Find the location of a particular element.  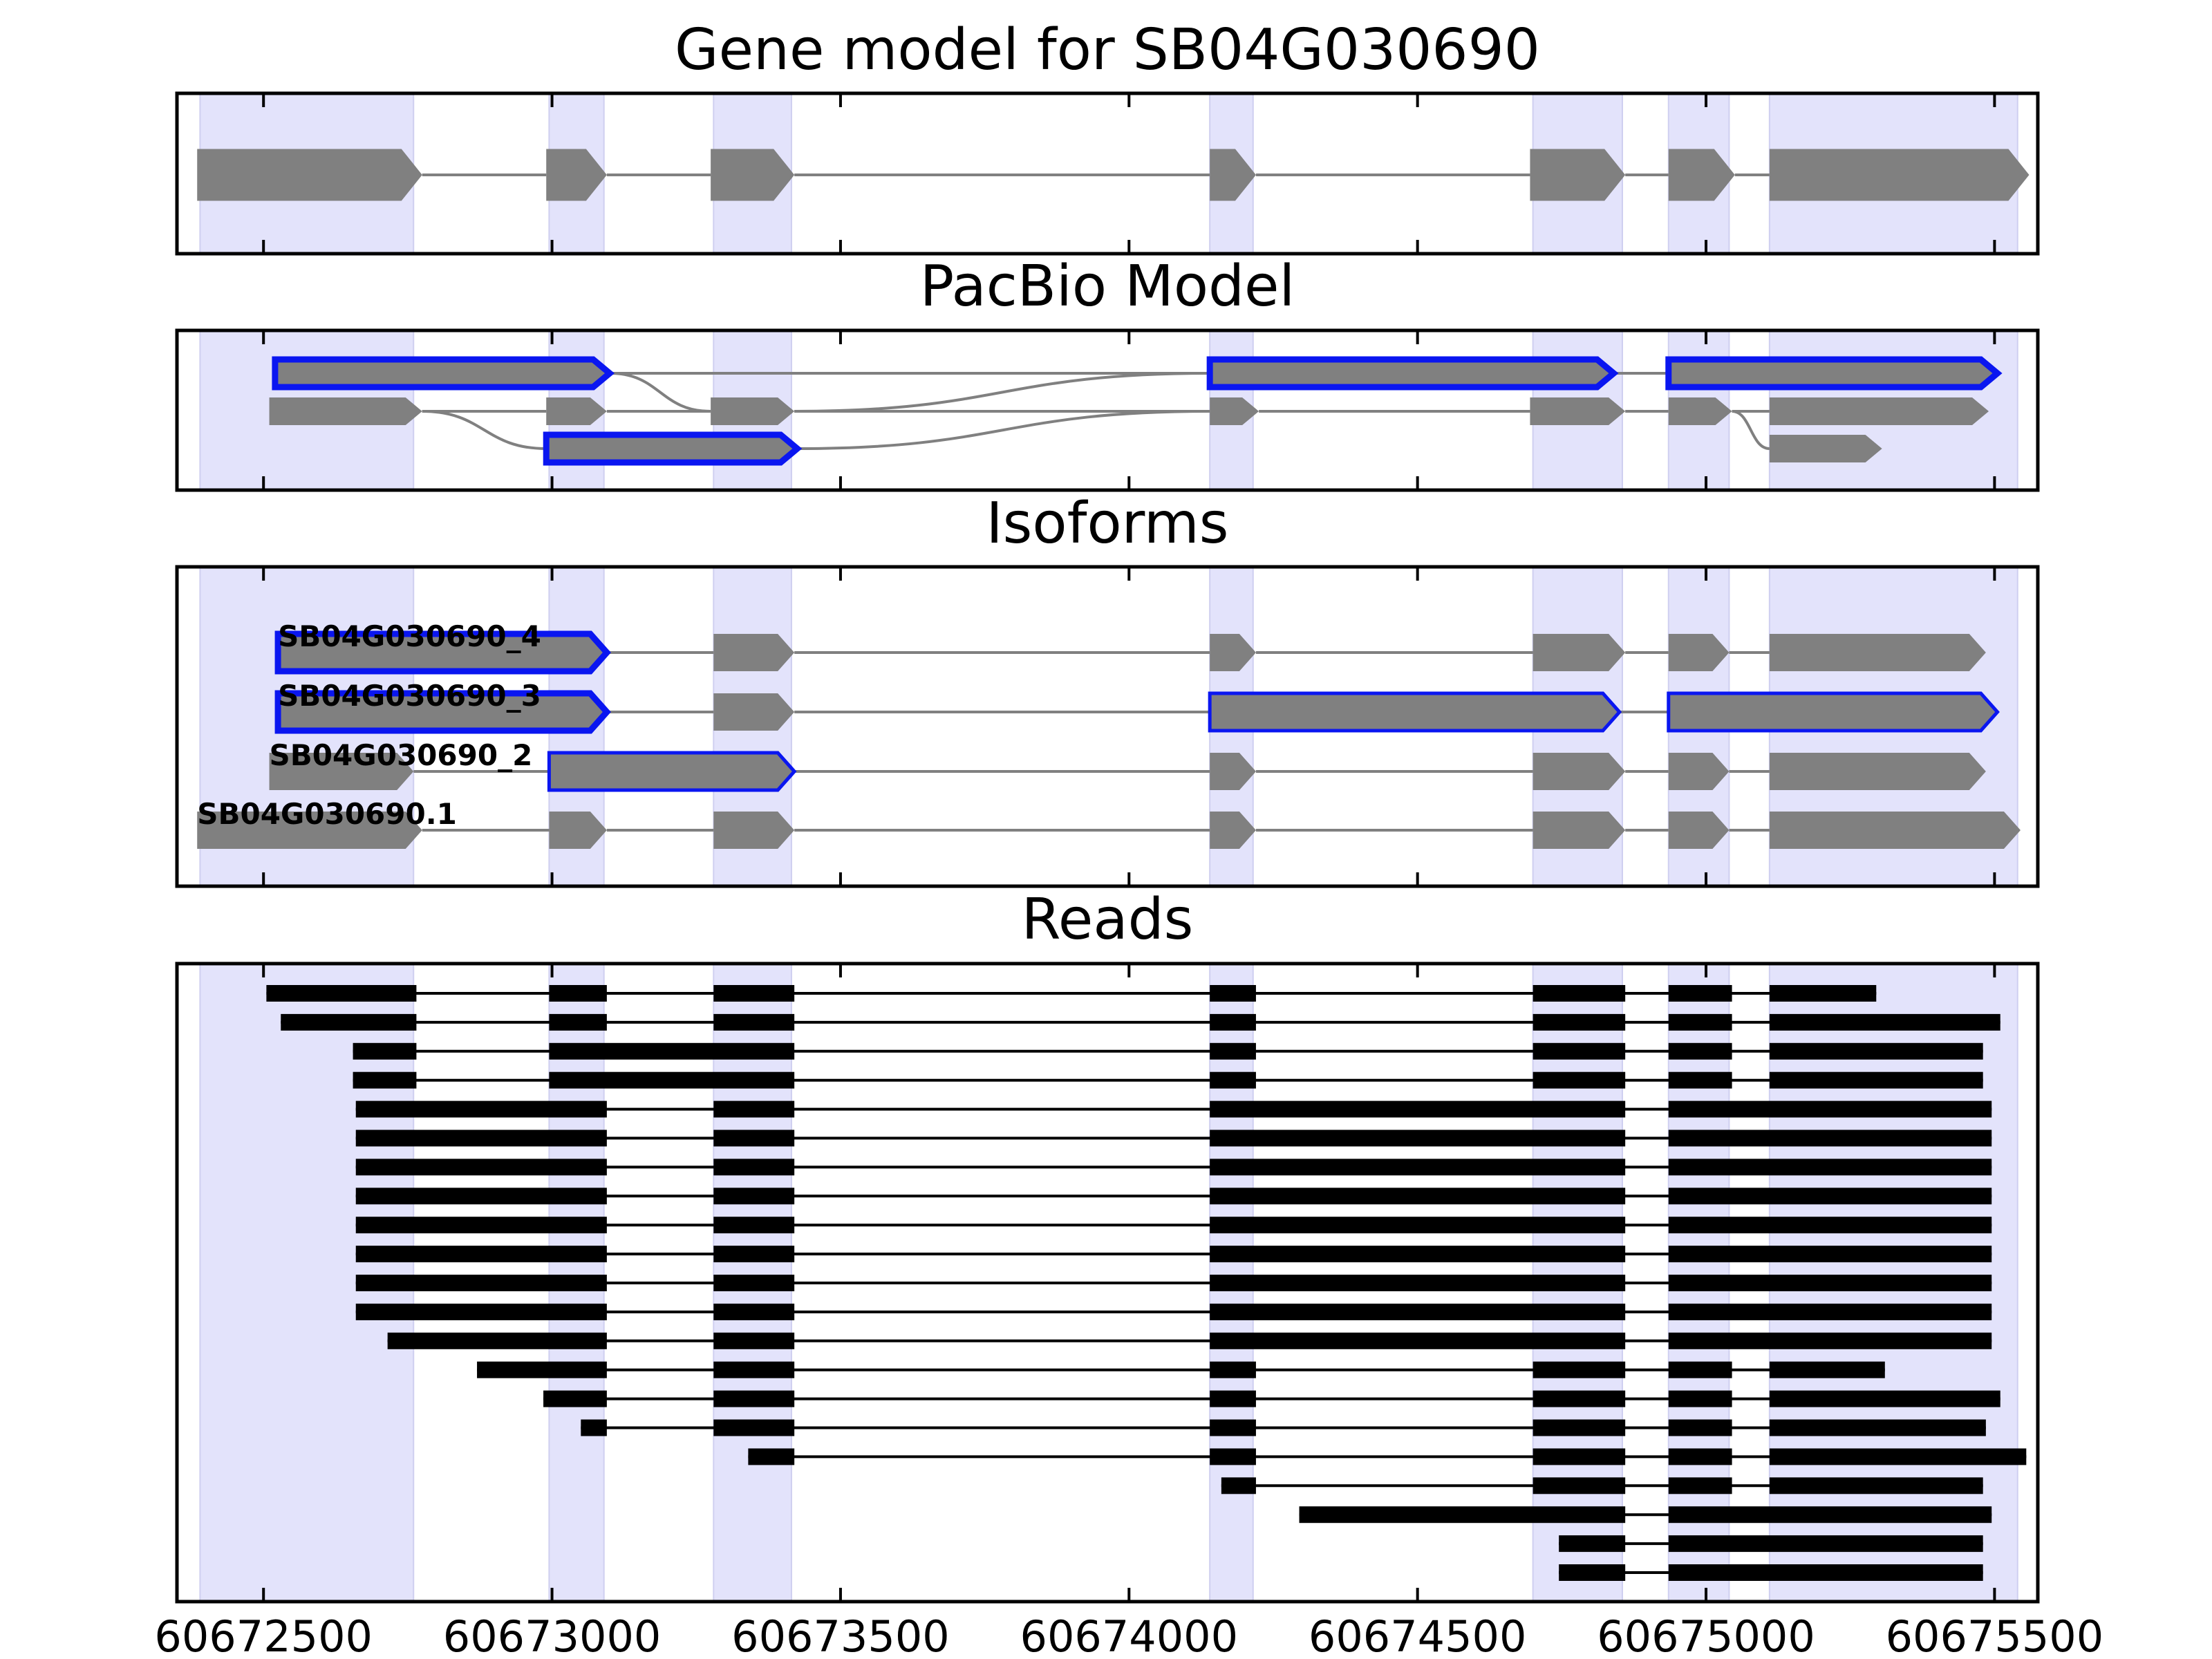

pacbio-model-panel: PacBio Model is located at coordinates (1107, 373).